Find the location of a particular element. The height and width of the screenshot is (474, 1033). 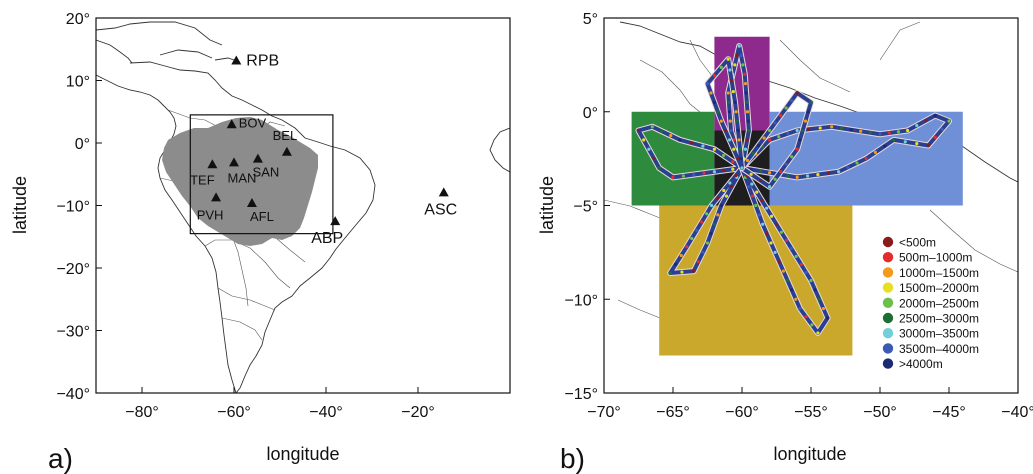

panel-a-x-axis-label: longitude is located at coordinates (302, 454).